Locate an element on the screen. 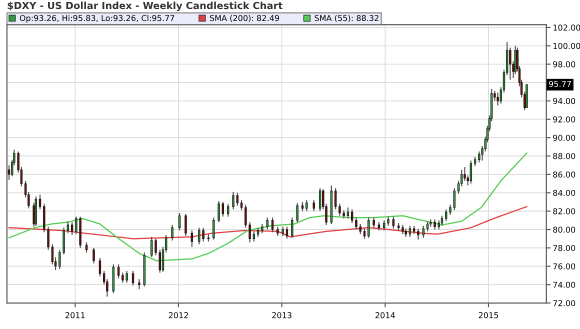 This screenshot has width=580, height=329. y-tick-label: 100.00 is located at coordinates (566, 45).